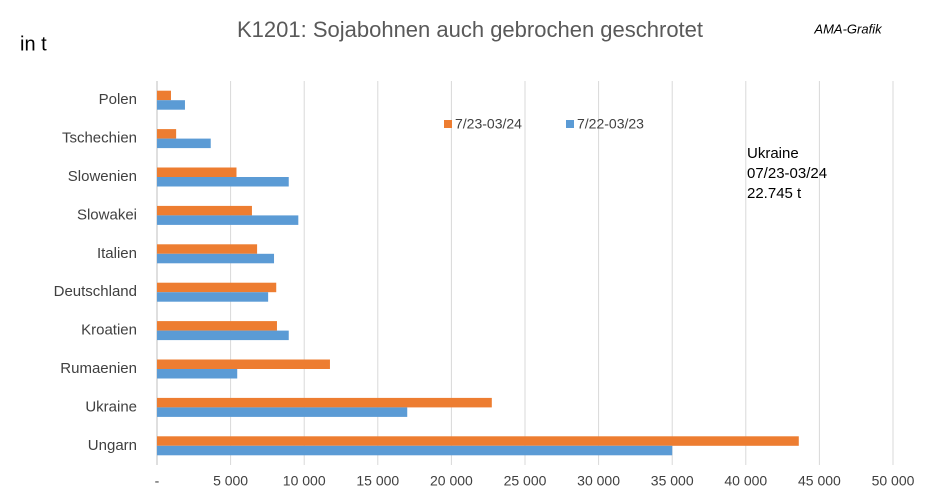 The width and height of the screenshot is (932, 498). I want to click on y-tick-label: Tschechien, so click(99, 138).